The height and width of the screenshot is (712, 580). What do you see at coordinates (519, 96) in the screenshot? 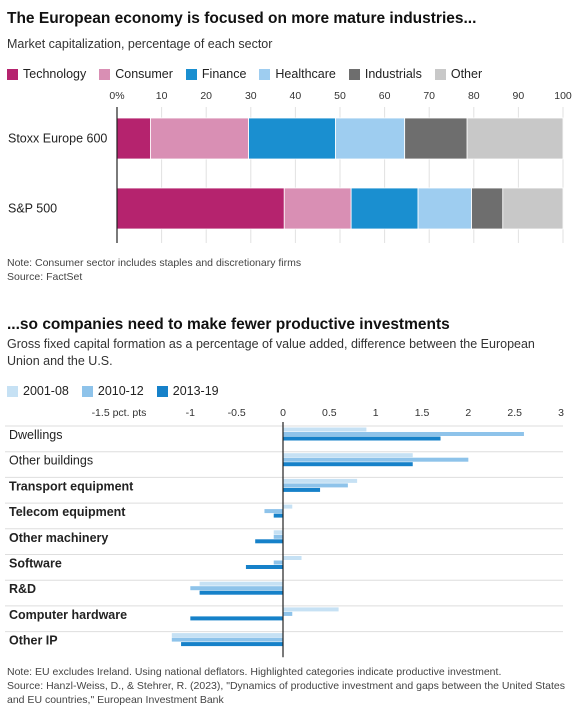
I see `chart1-x-tick-label: 90` at bounding box center [519, 96].